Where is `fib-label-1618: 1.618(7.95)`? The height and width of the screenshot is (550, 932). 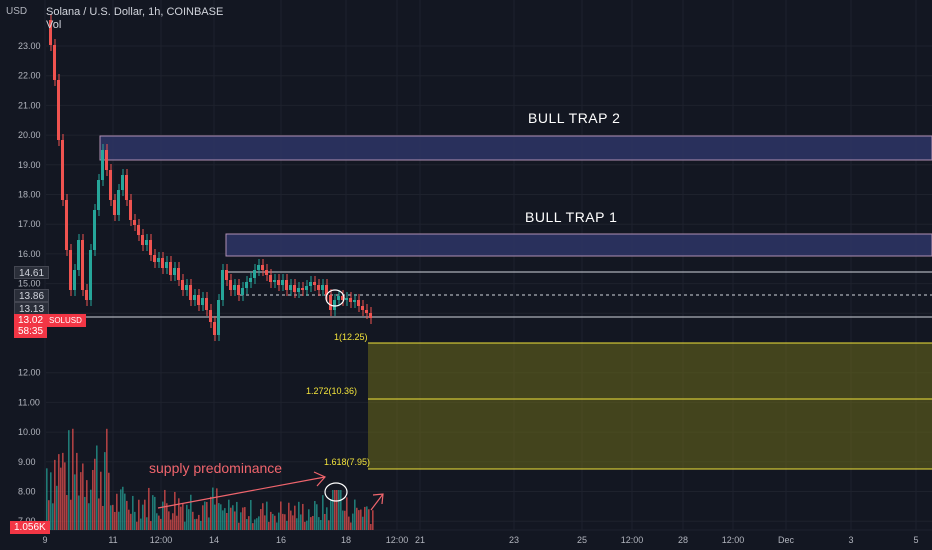
fib-label-1618: 1.618(7.95) is located at coordinates (347, 462).